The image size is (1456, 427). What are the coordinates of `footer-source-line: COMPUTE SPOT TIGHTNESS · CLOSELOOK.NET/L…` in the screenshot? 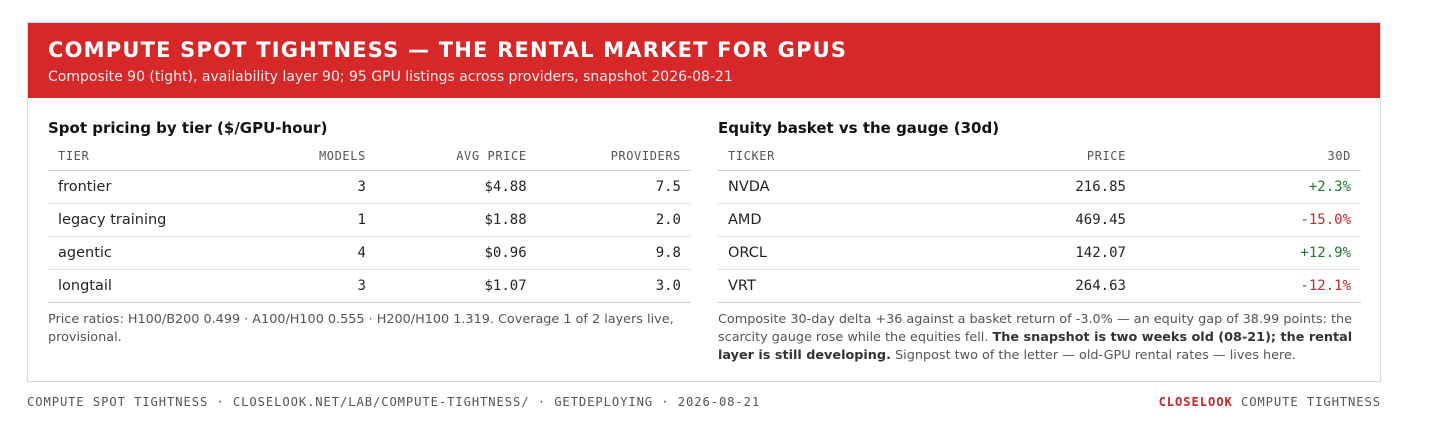 It's located at (394, 402).